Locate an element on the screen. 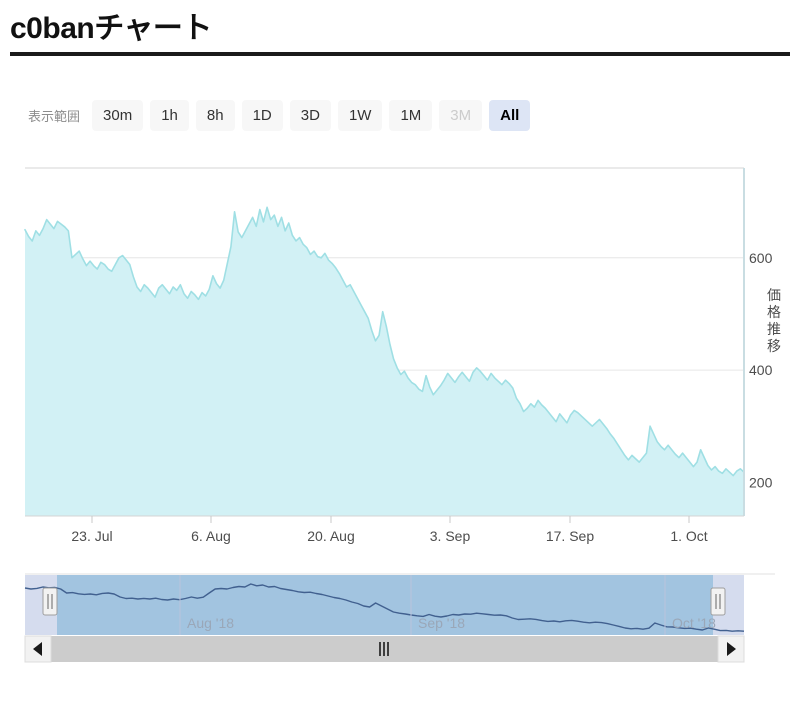 The height and width of the screenshot is (702, 800). navigator-tick-label: Aug '18 is located at coordinates (210, 623).